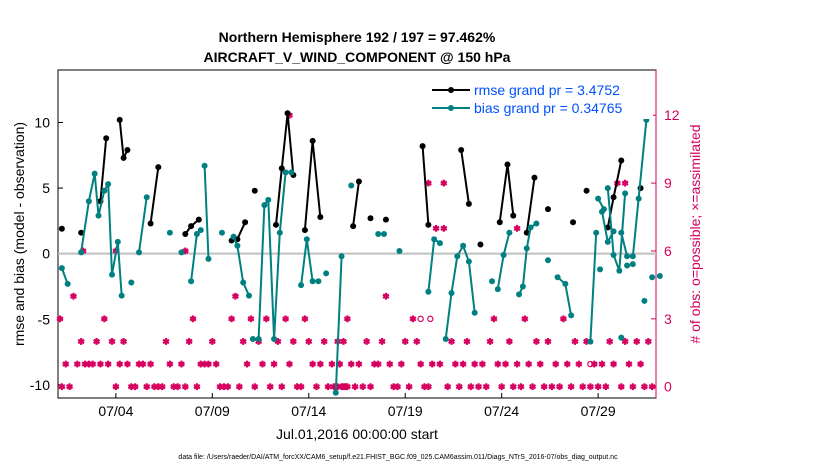  I want to click on rmse-line-segment, so click(154, 195).